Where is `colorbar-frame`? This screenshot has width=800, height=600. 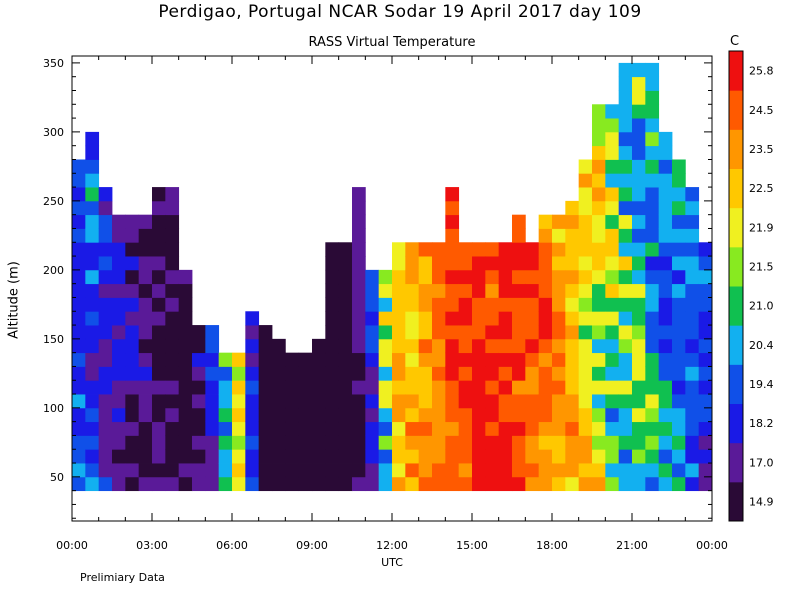 colorbar-frame is located at coordinates (736, 286).